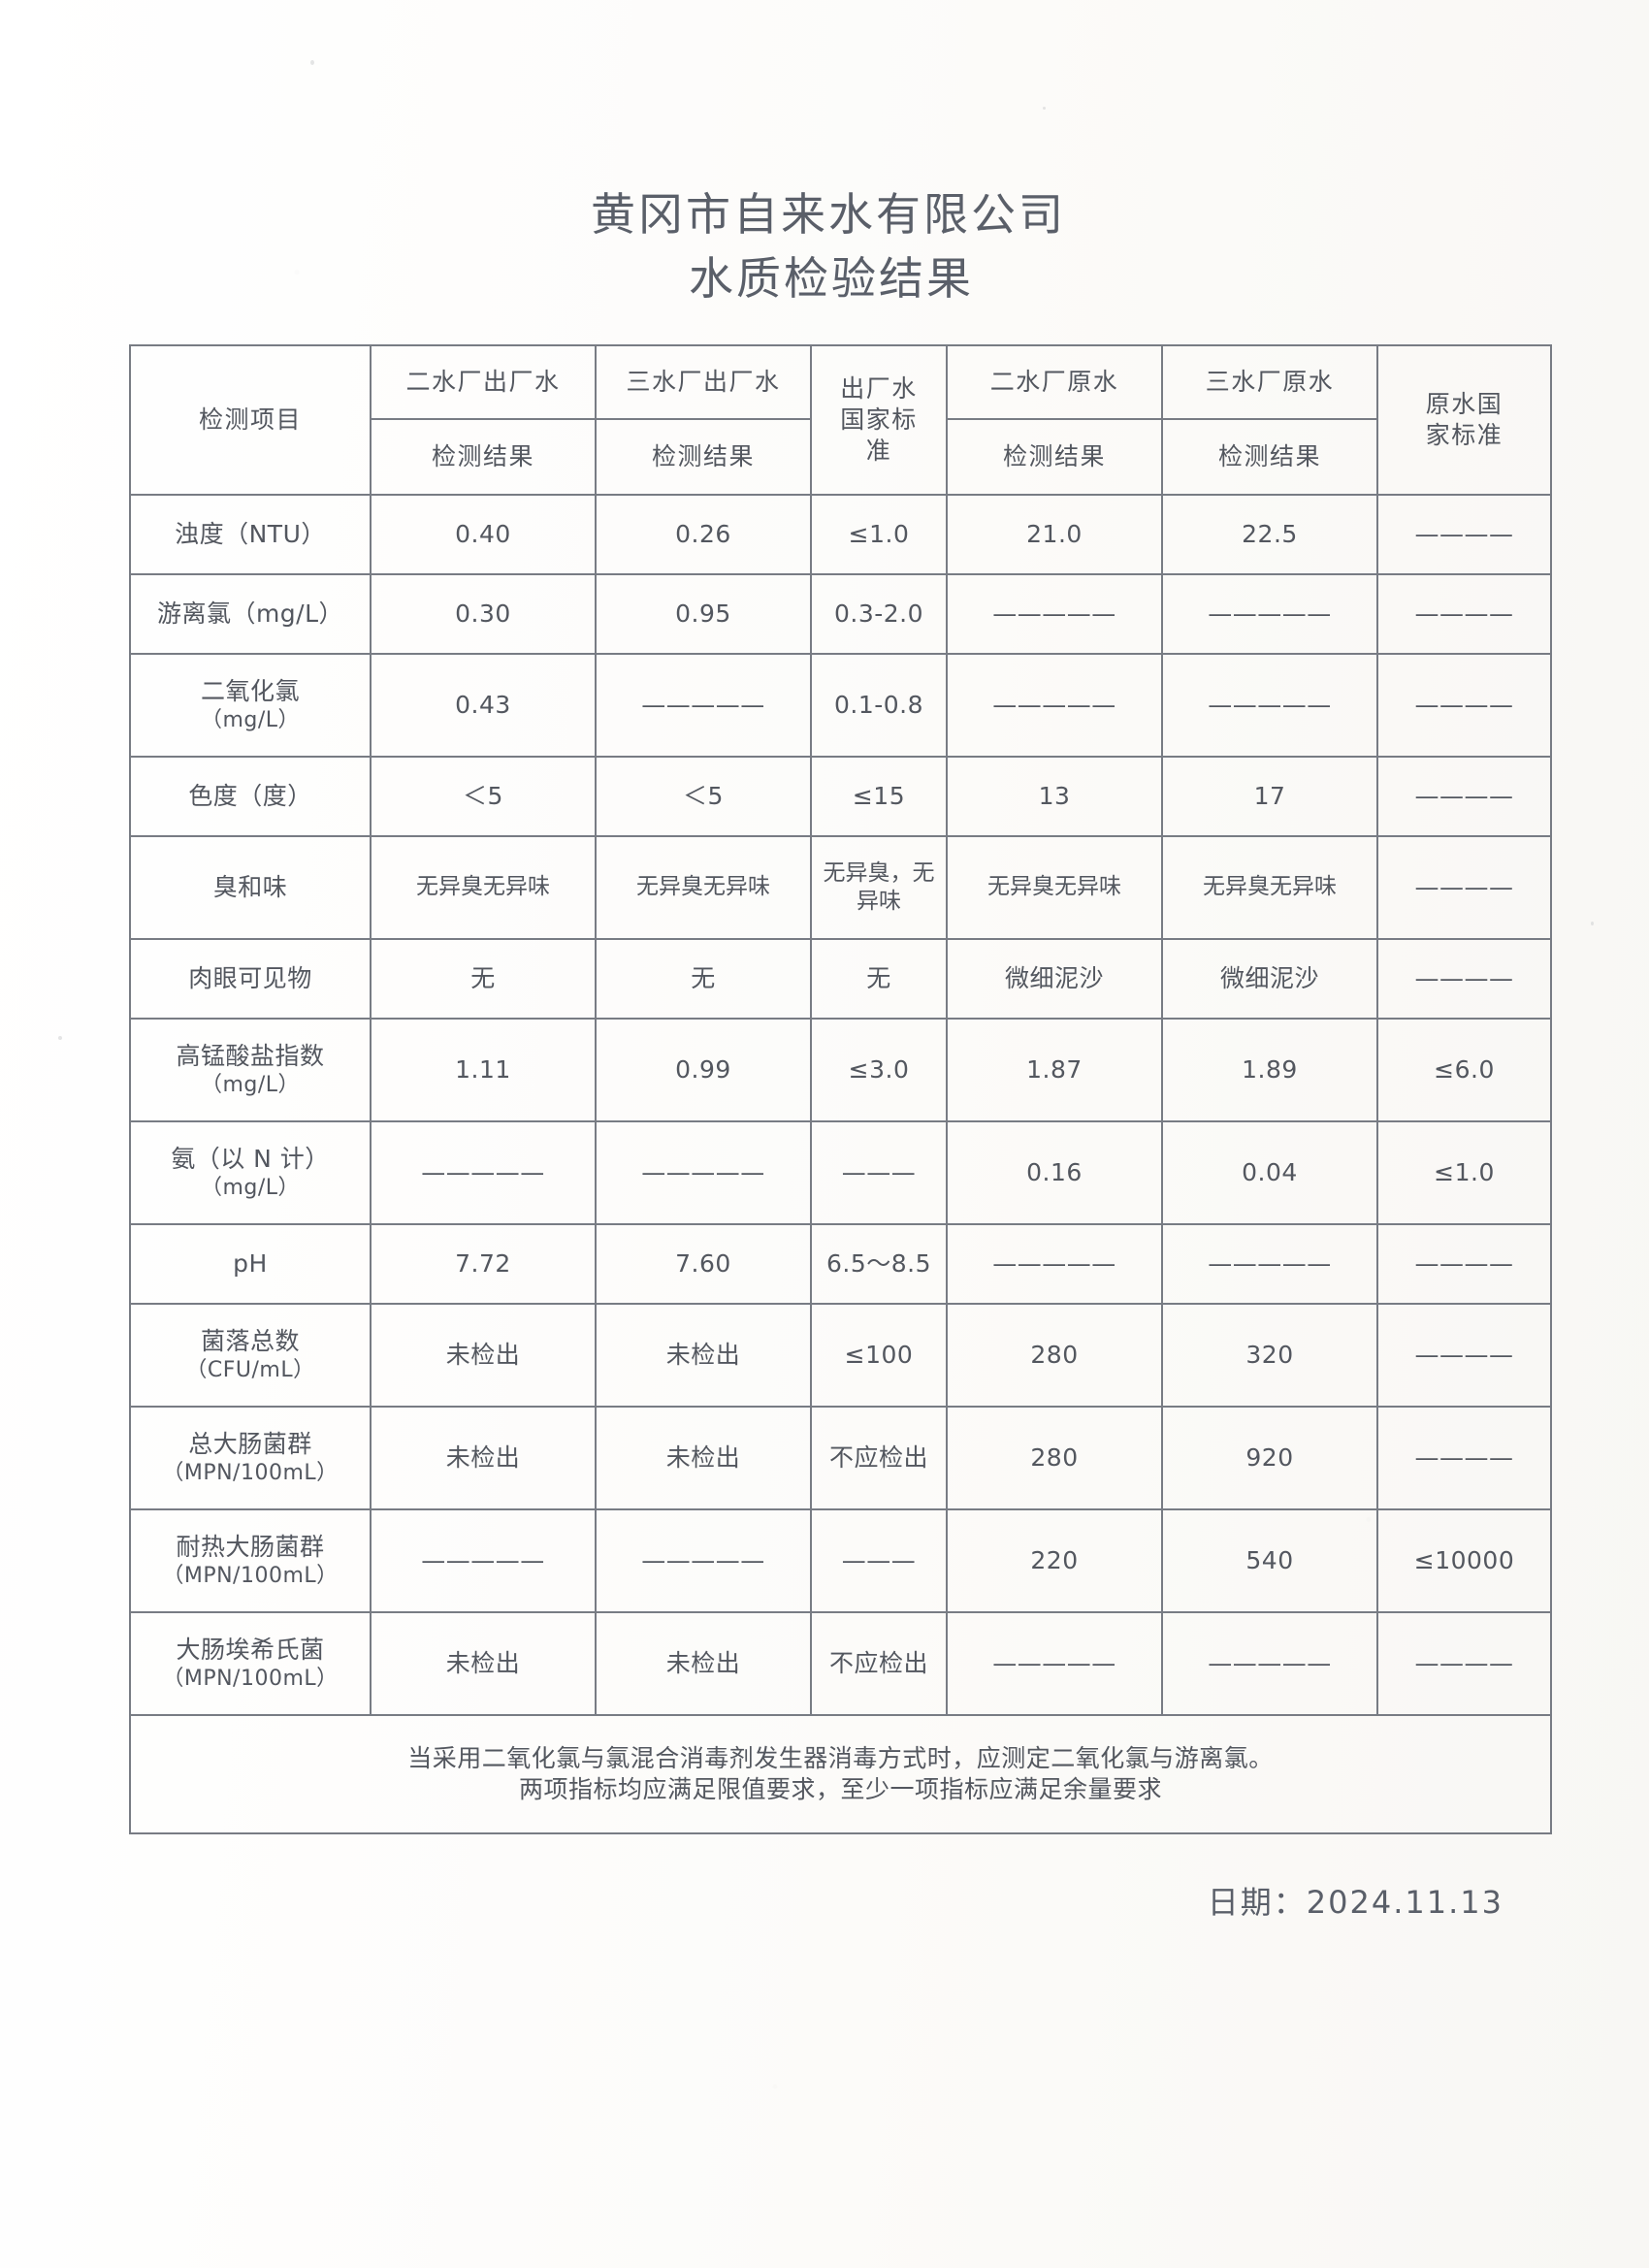 The width and height of the screenshot is (1649, 2268). I want to click on outlet-std-line2: 国家标, so click(879, 419).